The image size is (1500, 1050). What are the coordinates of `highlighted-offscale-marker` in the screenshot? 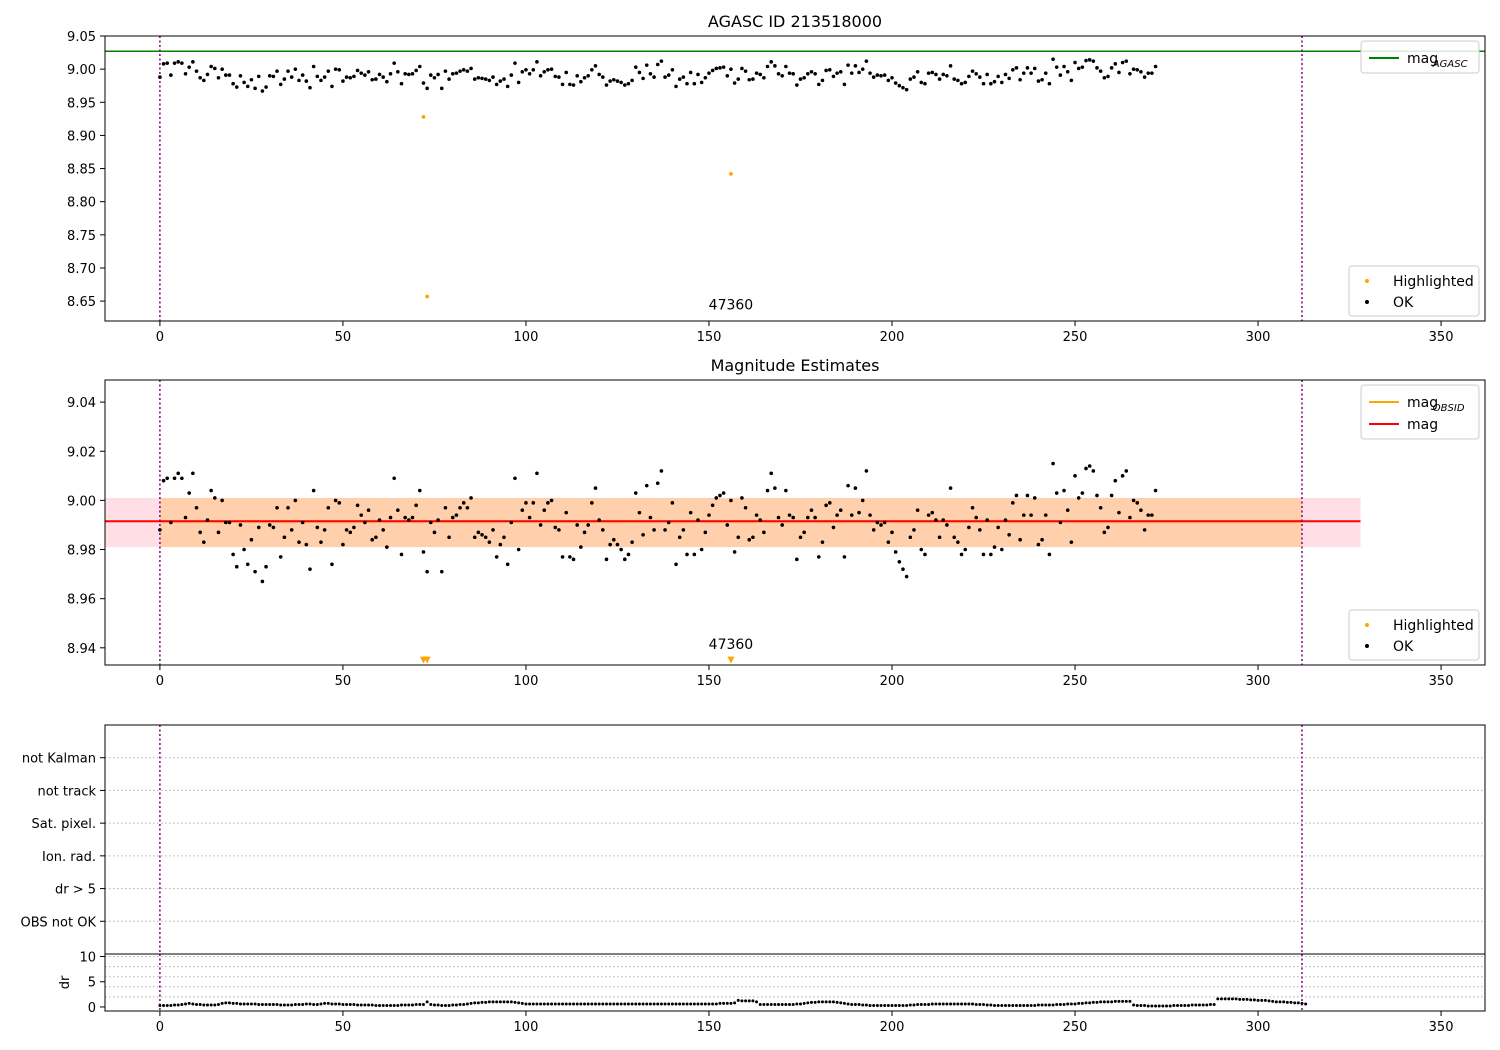 It's located at (427, 660).